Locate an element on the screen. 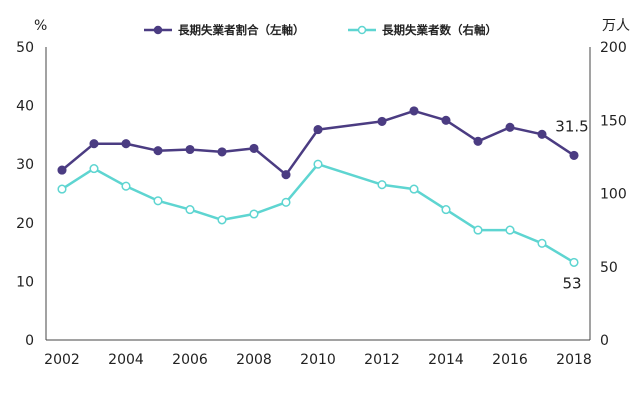  left-tick-label: 20 is located at coordinates (25, 224).